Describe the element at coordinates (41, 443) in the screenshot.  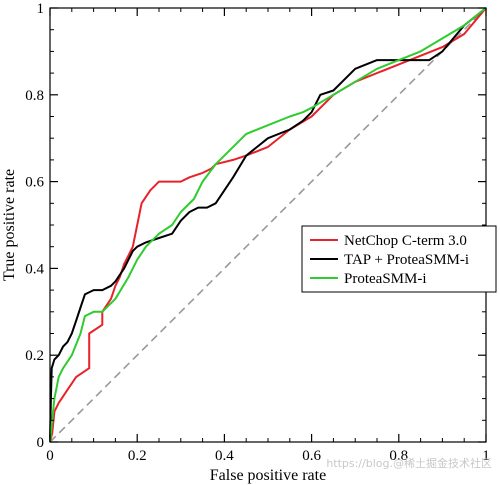
I see `y-tick-label: 0` at that location.